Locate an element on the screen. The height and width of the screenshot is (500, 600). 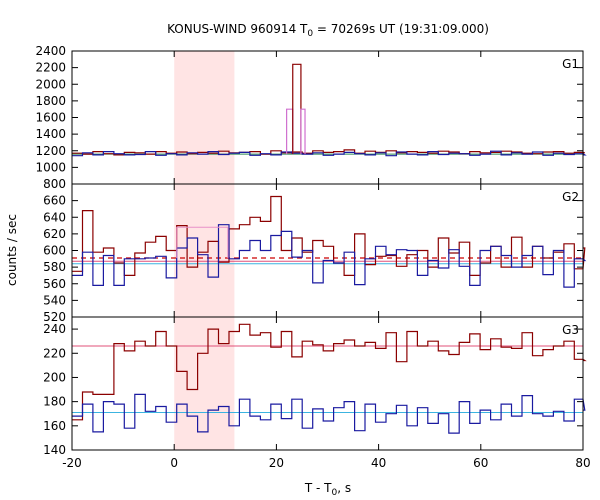
y-tick-label: 2200 is located at coordinates (50, 68).